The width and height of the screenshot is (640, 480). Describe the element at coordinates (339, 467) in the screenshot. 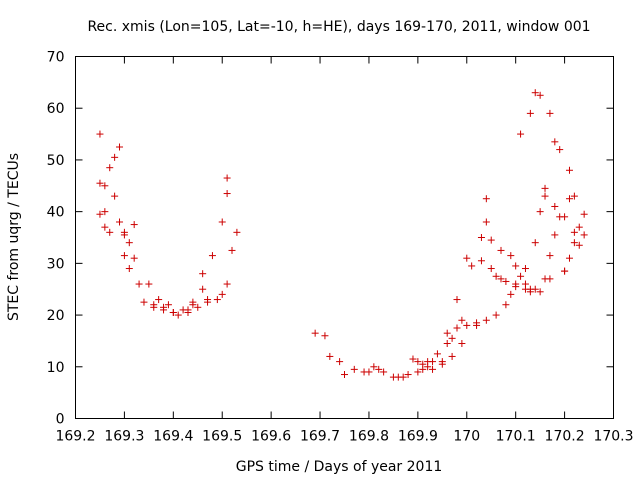

I see `x-axis-label: GPS time / Days of year 2011` at that location.